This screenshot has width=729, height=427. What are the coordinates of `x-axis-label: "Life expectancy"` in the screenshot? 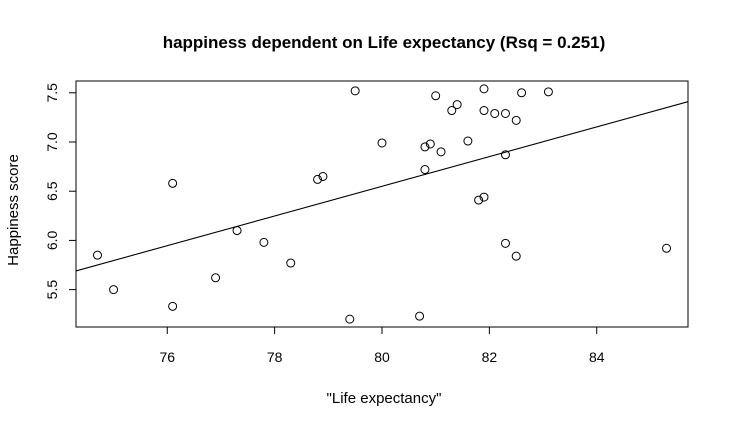 It's located at (384, 398).